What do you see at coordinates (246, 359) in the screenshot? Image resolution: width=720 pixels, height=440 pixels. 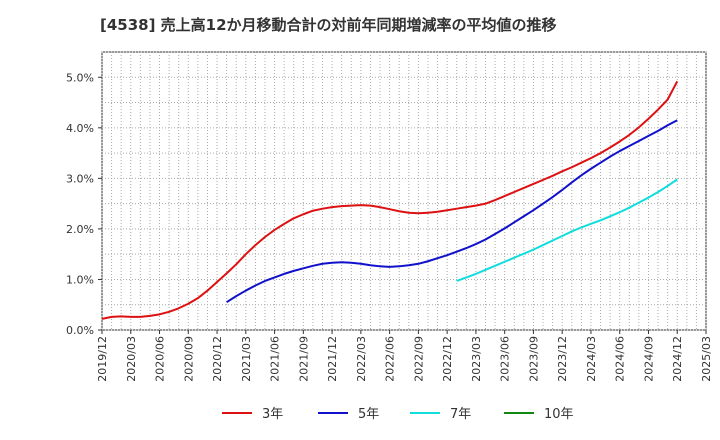 I see `x-tick-label: 2021/03` at bounding box center [246, 359].